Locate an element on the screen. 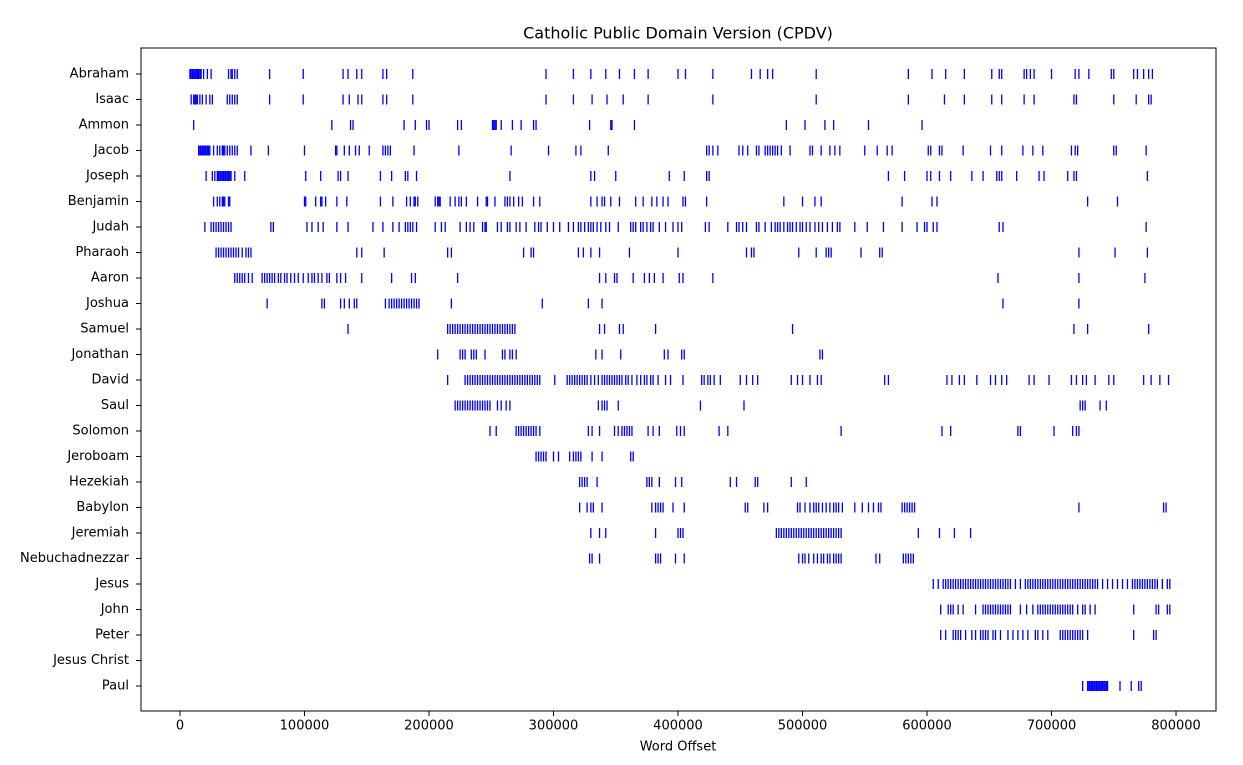 This screenshot has width=1243, height=765. y-tick-label: Pharaoh is located at coordinates (102, 252).